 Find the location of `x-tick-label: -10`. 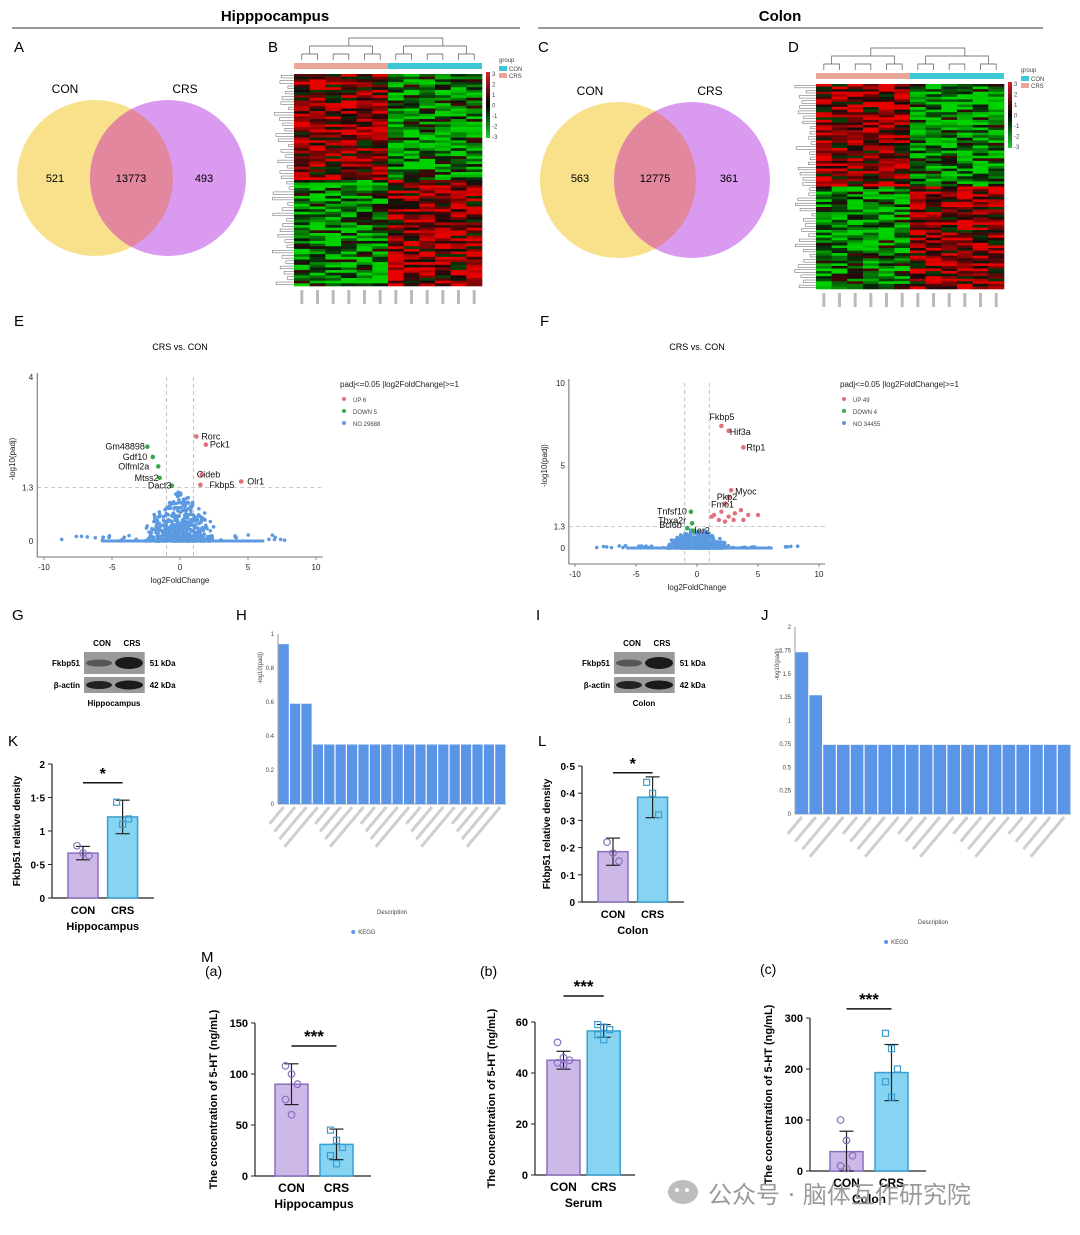

x-tick-label: -10 is located at coordinates (44, 567).